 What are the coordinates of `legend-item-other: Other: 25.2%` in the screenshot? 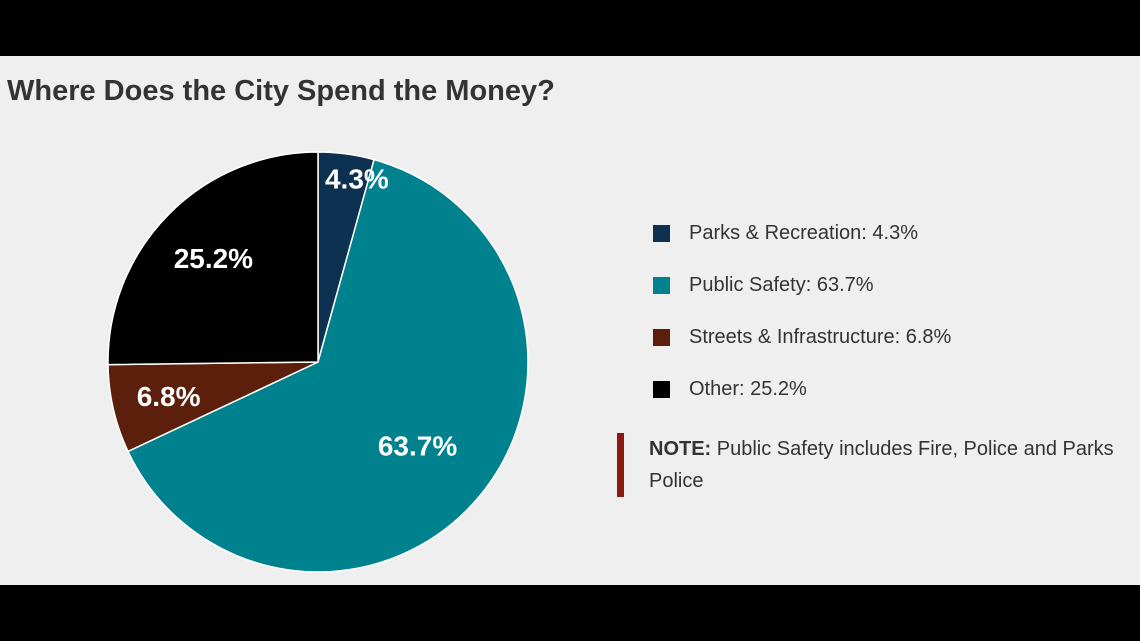 It's located at (802, 389).